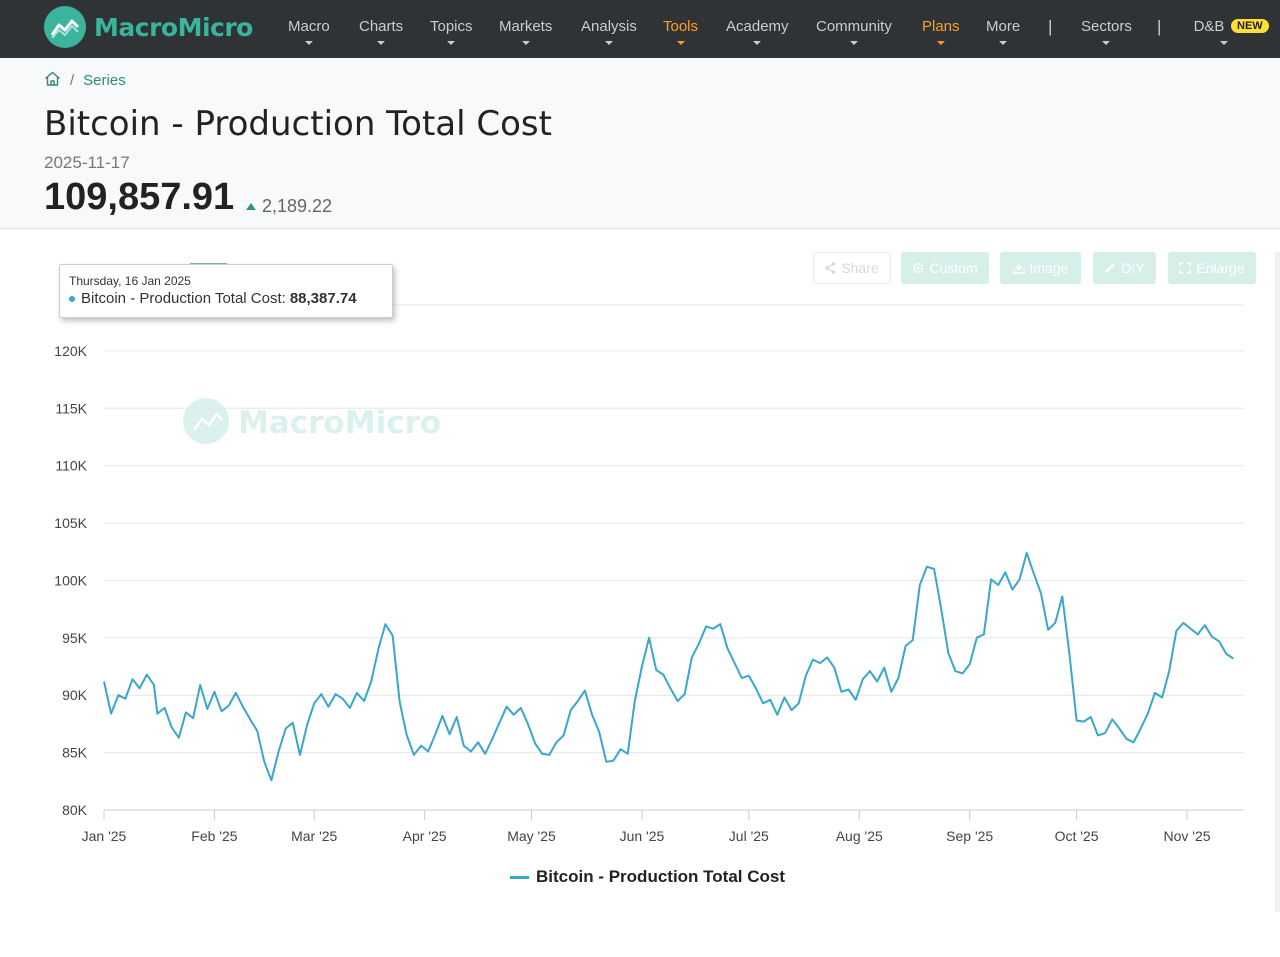  I want to click on nav-charts: Charts, so click(381, 31).